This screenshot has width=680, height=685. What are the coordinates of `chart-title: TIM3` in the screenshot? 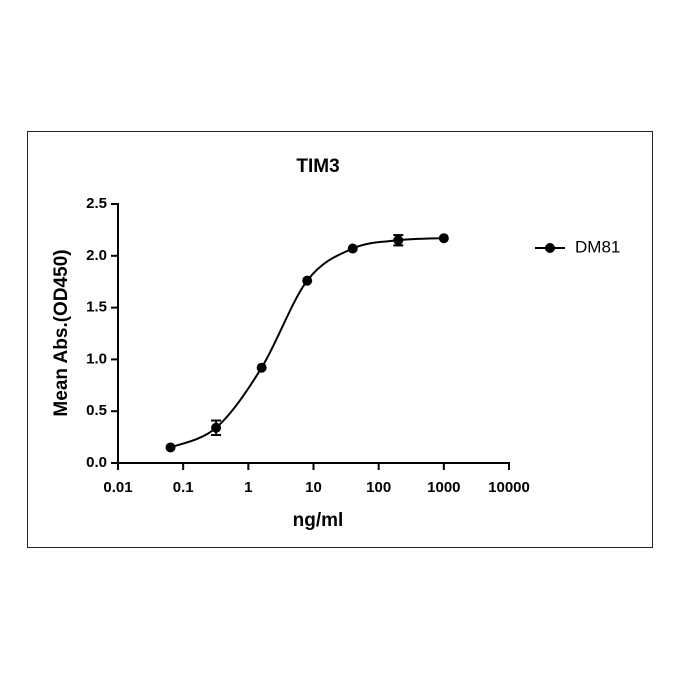 It's located at (317, 166).